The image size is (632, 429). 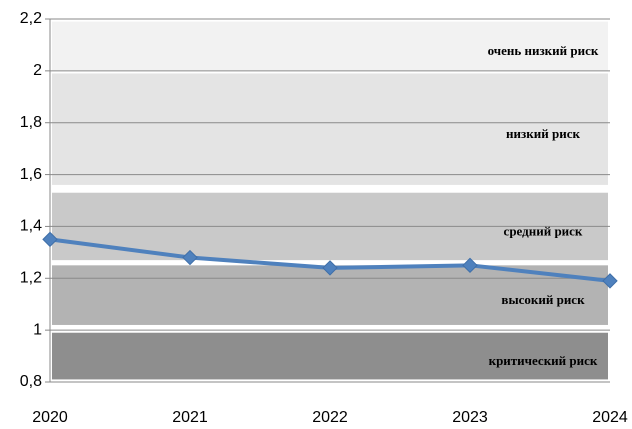 I want to click on band-label: критический риск, so click(x=543, y=360).